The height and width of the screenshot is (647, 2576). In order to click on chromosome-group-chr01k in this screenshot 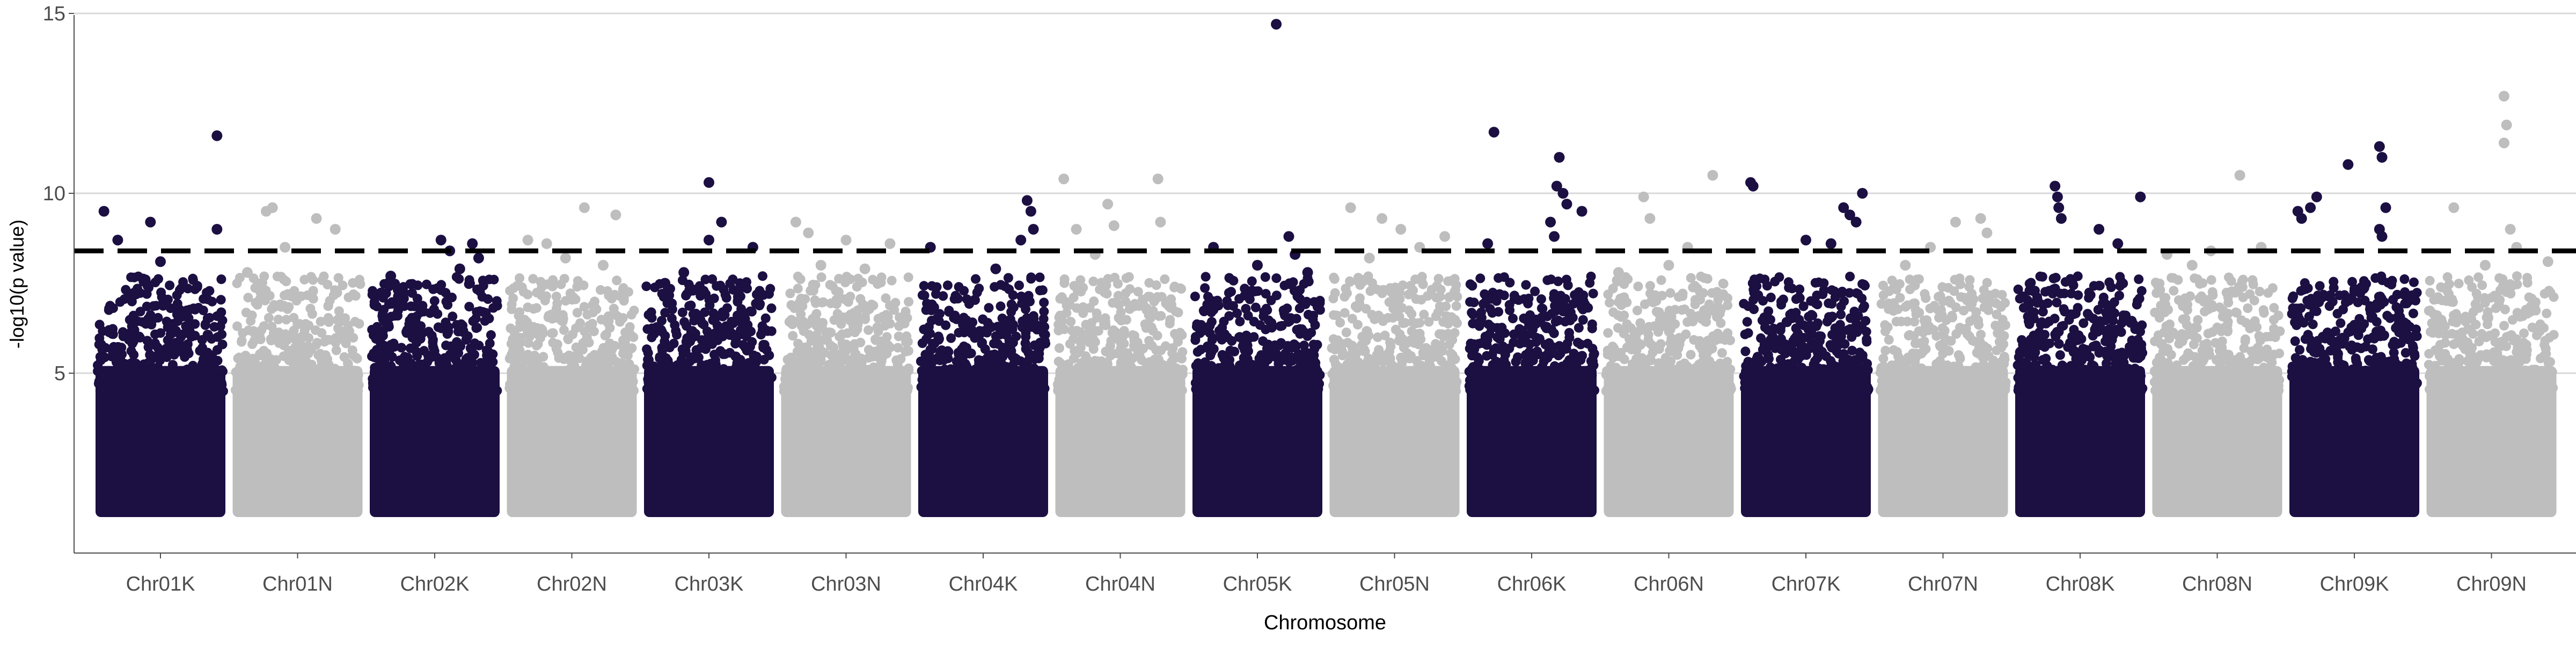, I will do `click(160, 323)`.